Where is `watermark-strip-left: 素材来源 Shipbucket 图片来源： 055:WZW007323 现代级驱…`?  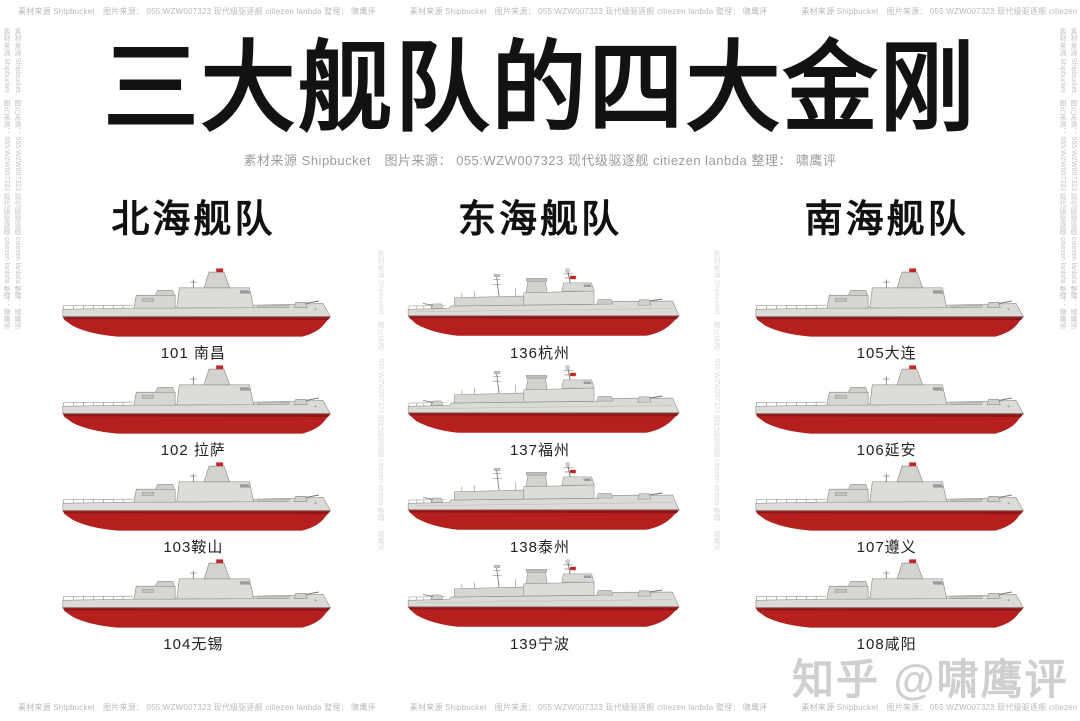 watermark-strip-left: 素材来源 Shipbucket 图片来源： 055:WZW007323 现代级驱… is located at coordinates (12, 363).